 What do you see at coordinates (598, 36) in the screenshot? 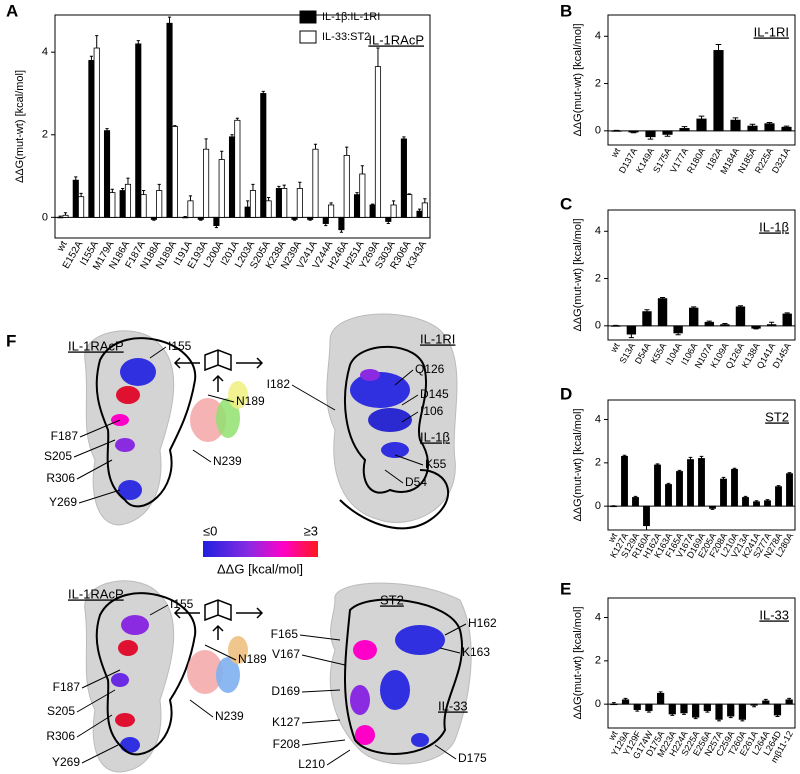
I see `y-tick-label: 4` at bounding box center [598, 36].